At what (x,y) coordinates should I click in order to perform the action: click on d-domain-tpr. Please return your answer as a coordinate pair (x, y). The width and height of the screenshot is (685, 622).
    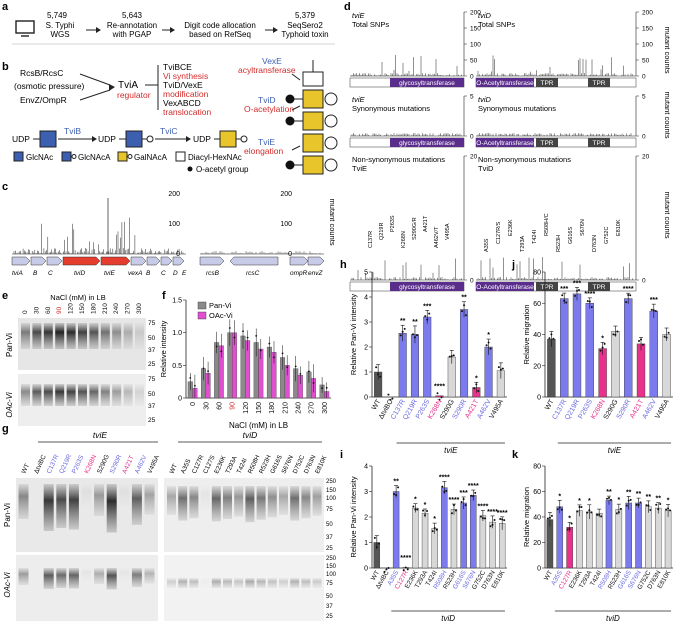
    Looking at the image, I should click on (599, 142).